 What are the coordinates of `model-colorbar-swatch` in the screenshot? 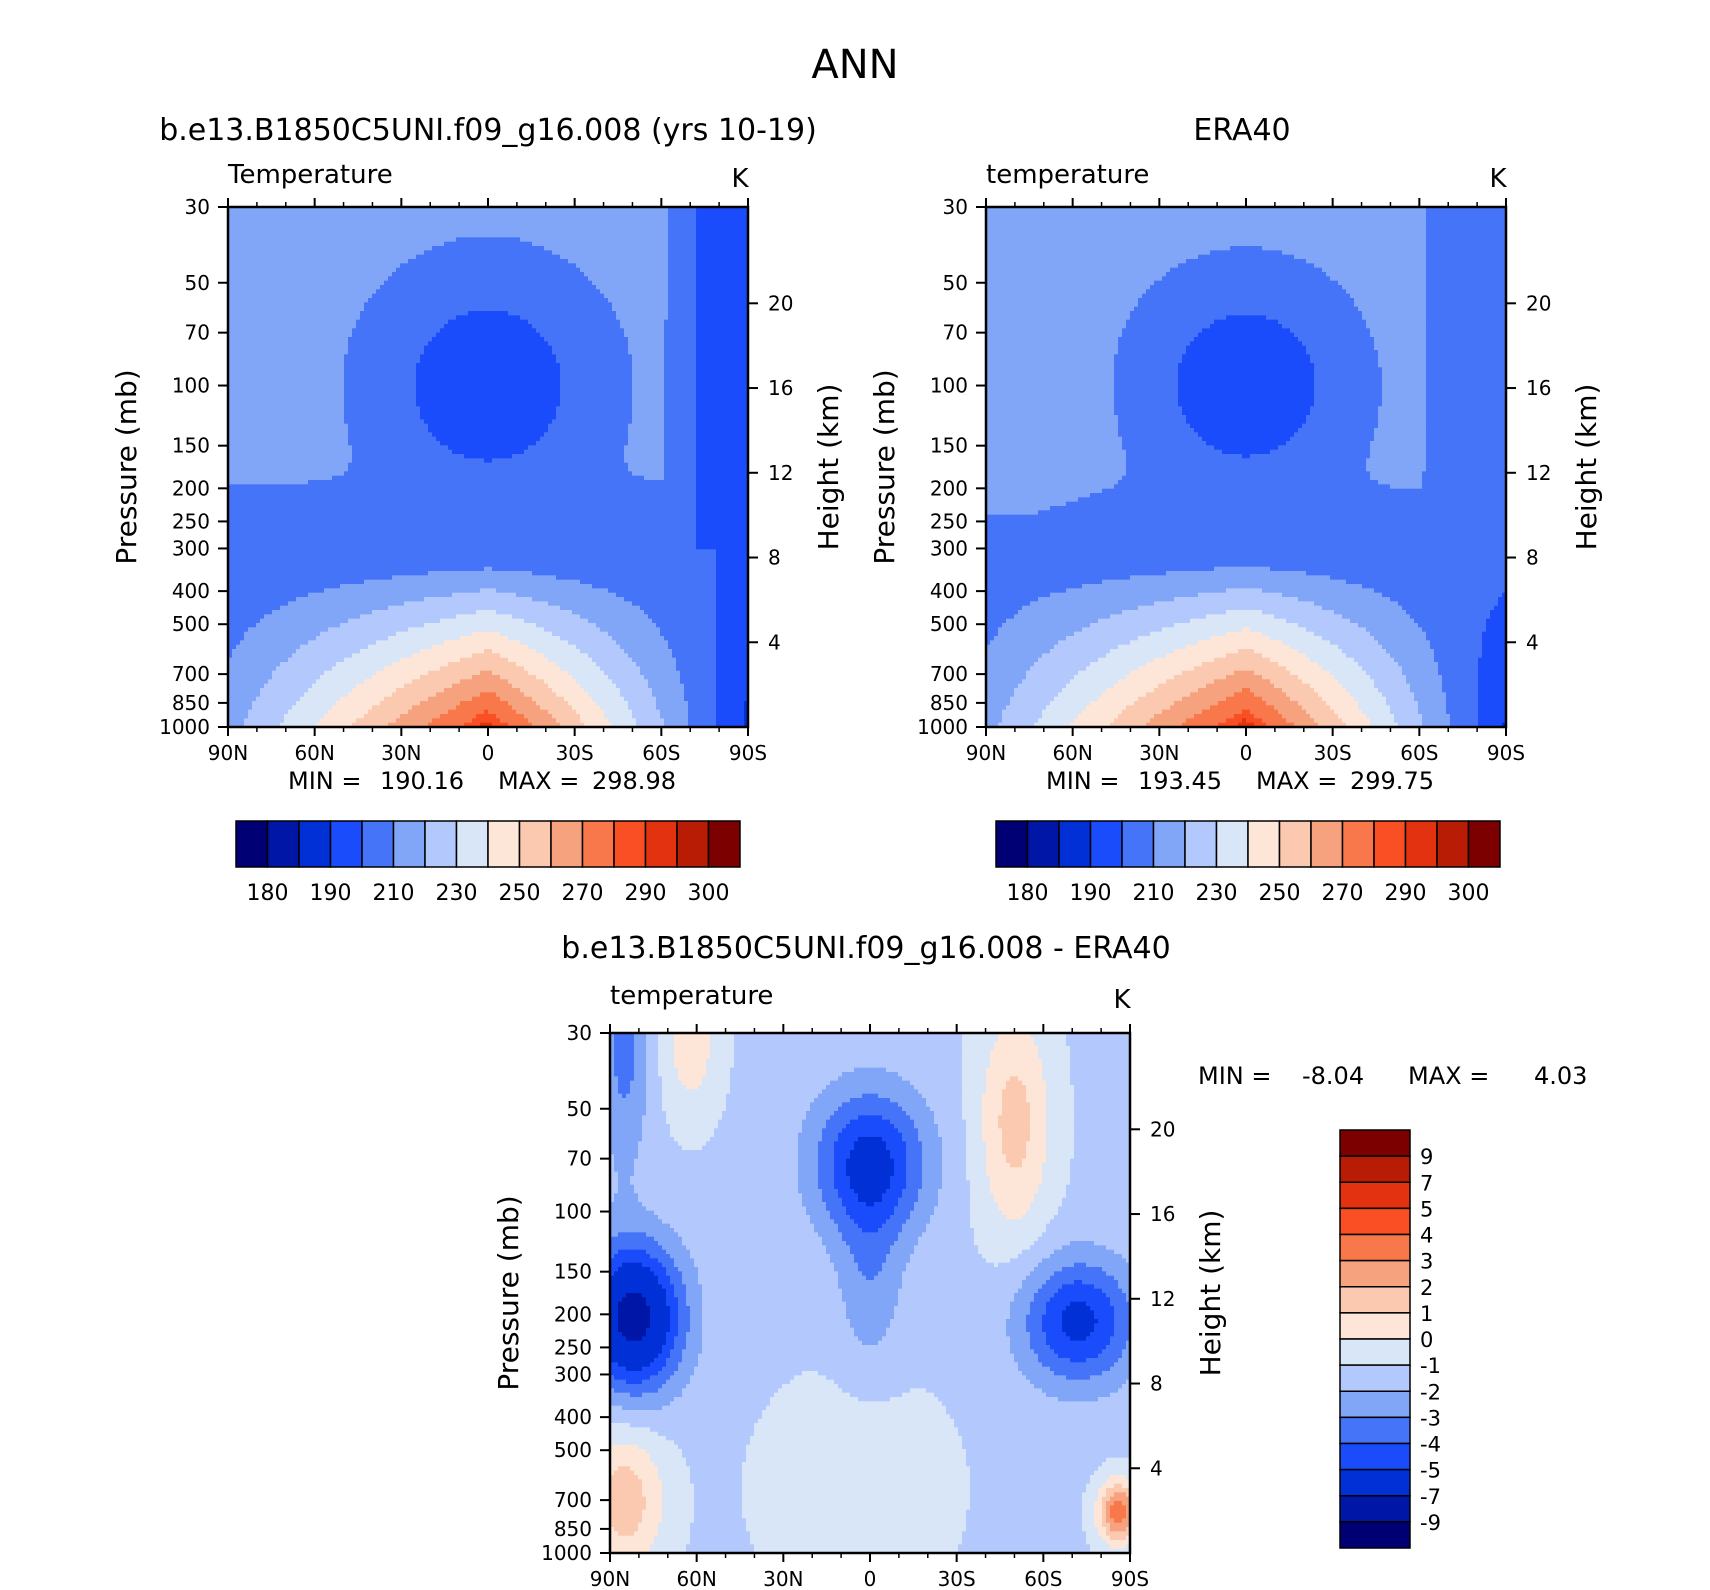 It's located at (630, 844).